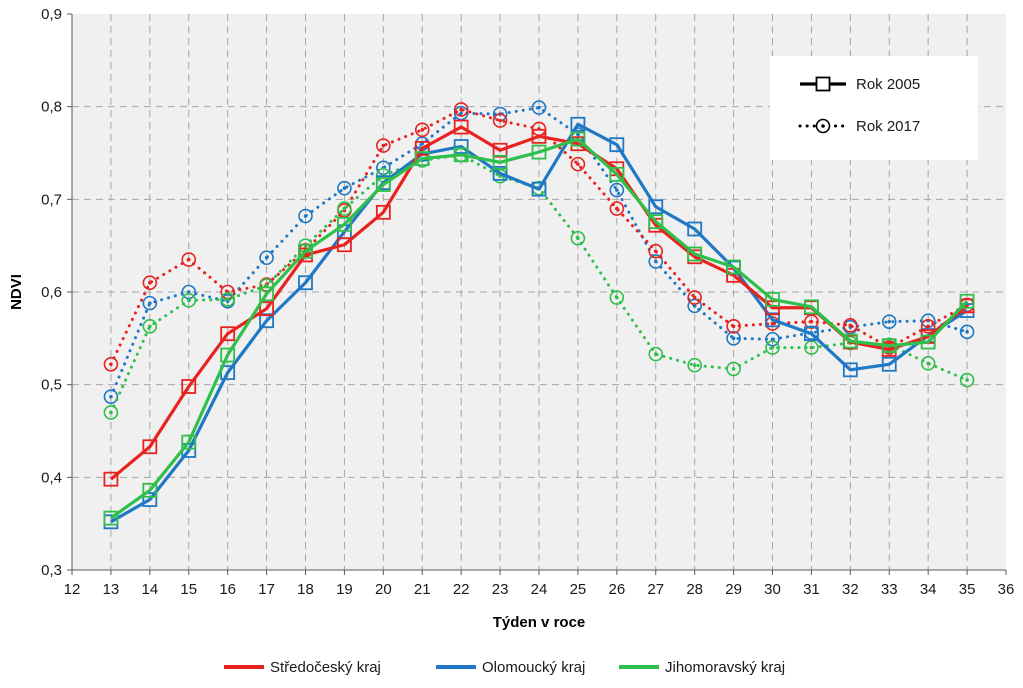 The height and width of the screenshot is (688, 1023). Describe the element at coordinates (111, 589) in the screenshot. I see `x-tick-label: 13` at that location.